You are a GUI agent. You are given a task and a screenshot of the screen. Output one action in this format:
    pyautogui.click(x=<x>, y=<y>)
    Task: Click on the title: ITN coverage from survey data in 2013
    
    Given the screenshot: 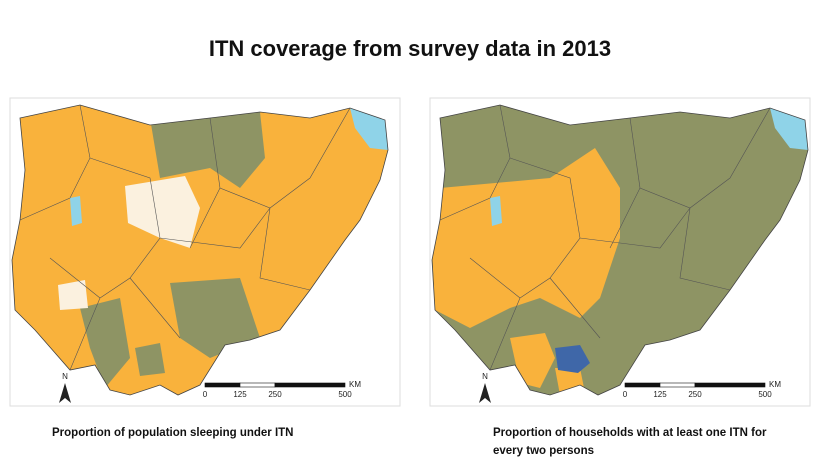 What is the action you would take?
    pyautogui.click(x=410, y=48)
    